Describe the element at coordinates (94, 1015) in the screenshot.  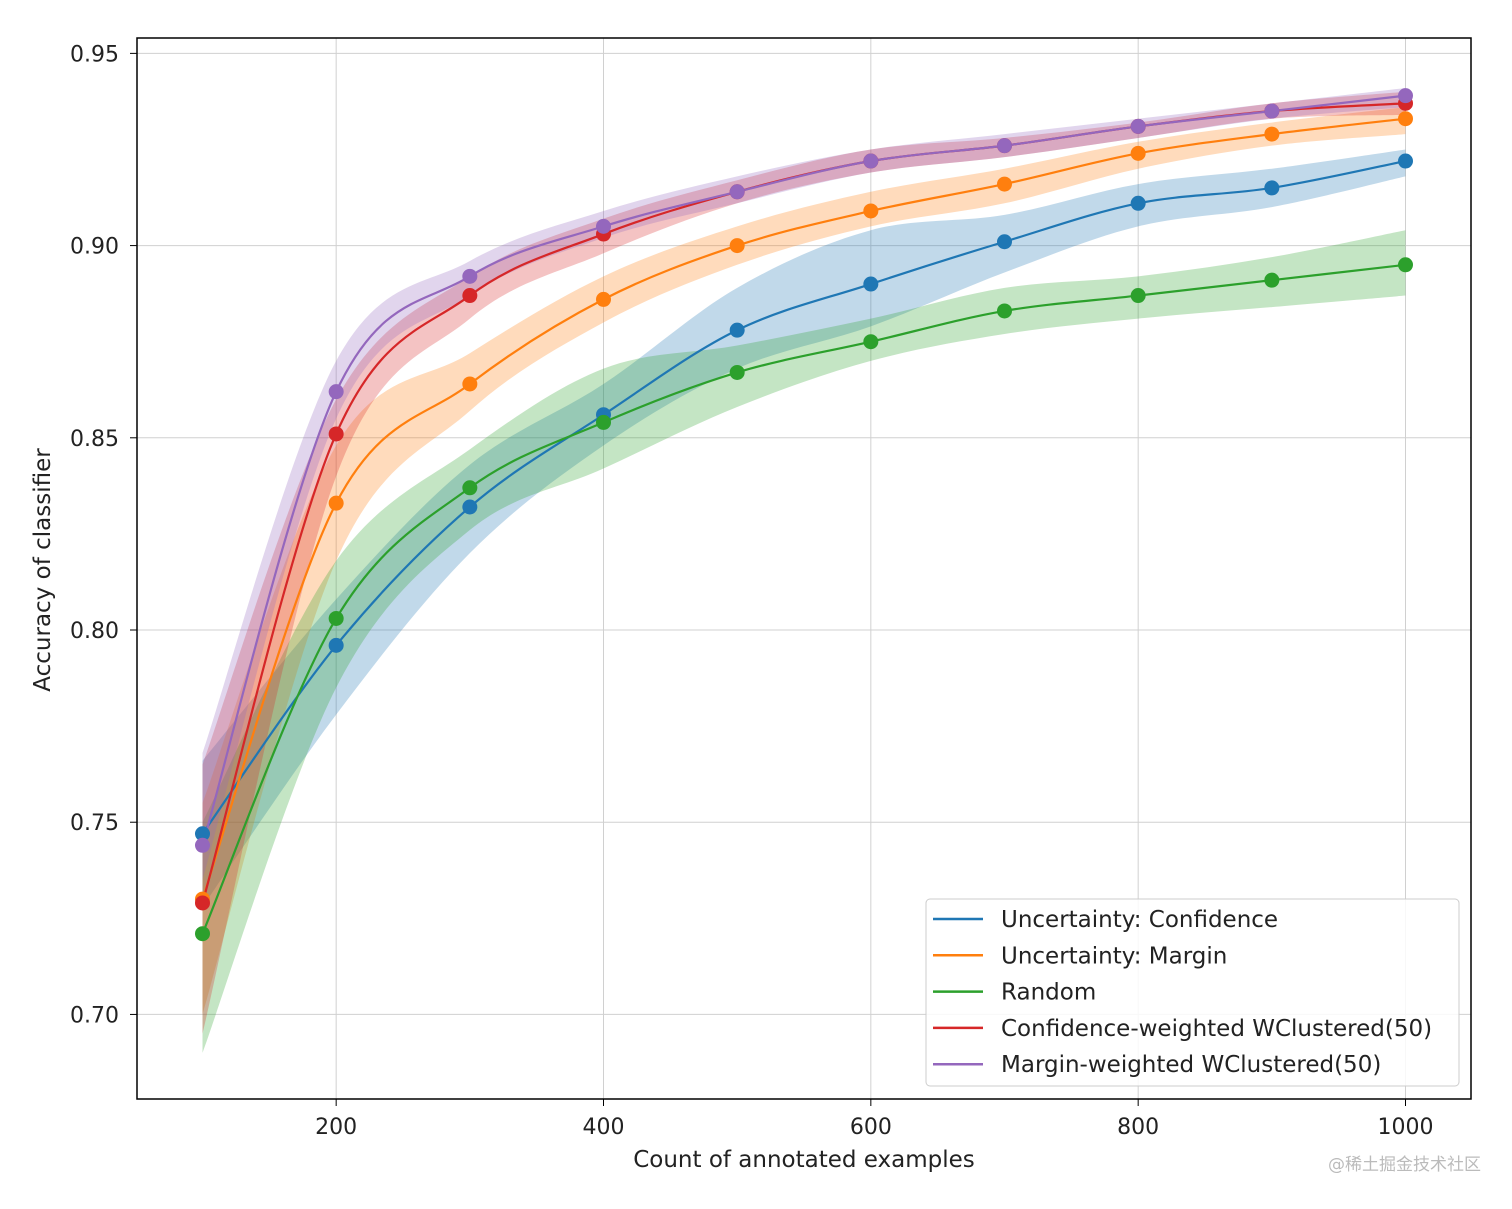
I see `y-tick-label: 0.70` at that location.